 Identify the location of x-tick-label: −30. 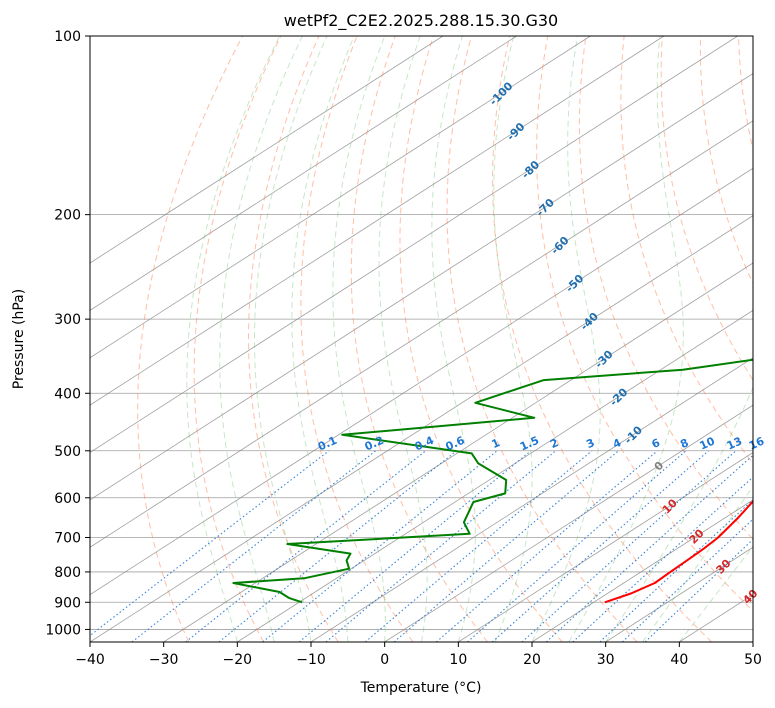
(164, 660).